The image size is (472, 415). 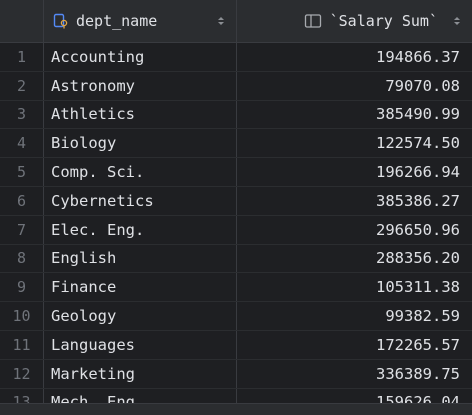 What do you see at coordinates (418, 287) in the screenshot?
I see `salary-sum-cell: 105311.38` at bounding box center [418, 287].